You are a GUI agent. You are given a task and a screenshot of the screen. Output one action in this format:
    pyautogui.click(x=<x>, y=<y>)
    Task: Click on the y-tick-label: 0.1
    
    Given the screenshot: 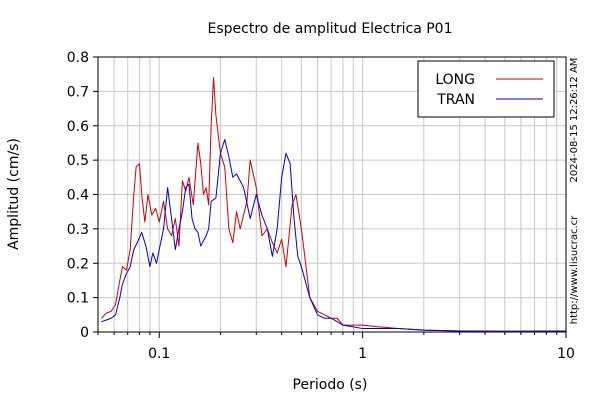 What is the action you would take?
    pyautogui.click(x=78, y=299)
    